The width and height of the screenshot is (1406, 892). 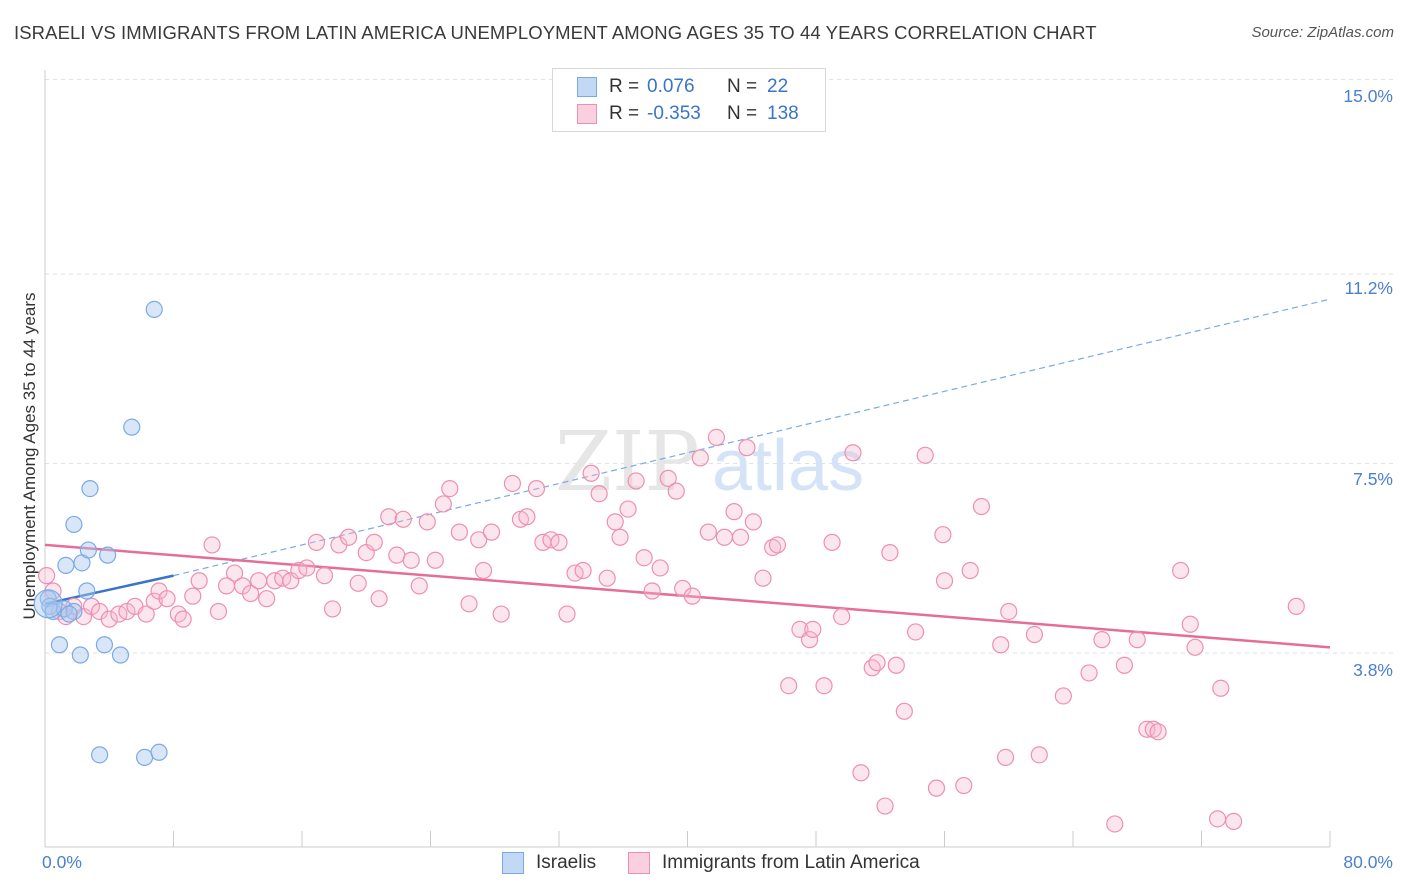 I want to click on y-tick-label: 3.8%, so click(x=1373, y=670).